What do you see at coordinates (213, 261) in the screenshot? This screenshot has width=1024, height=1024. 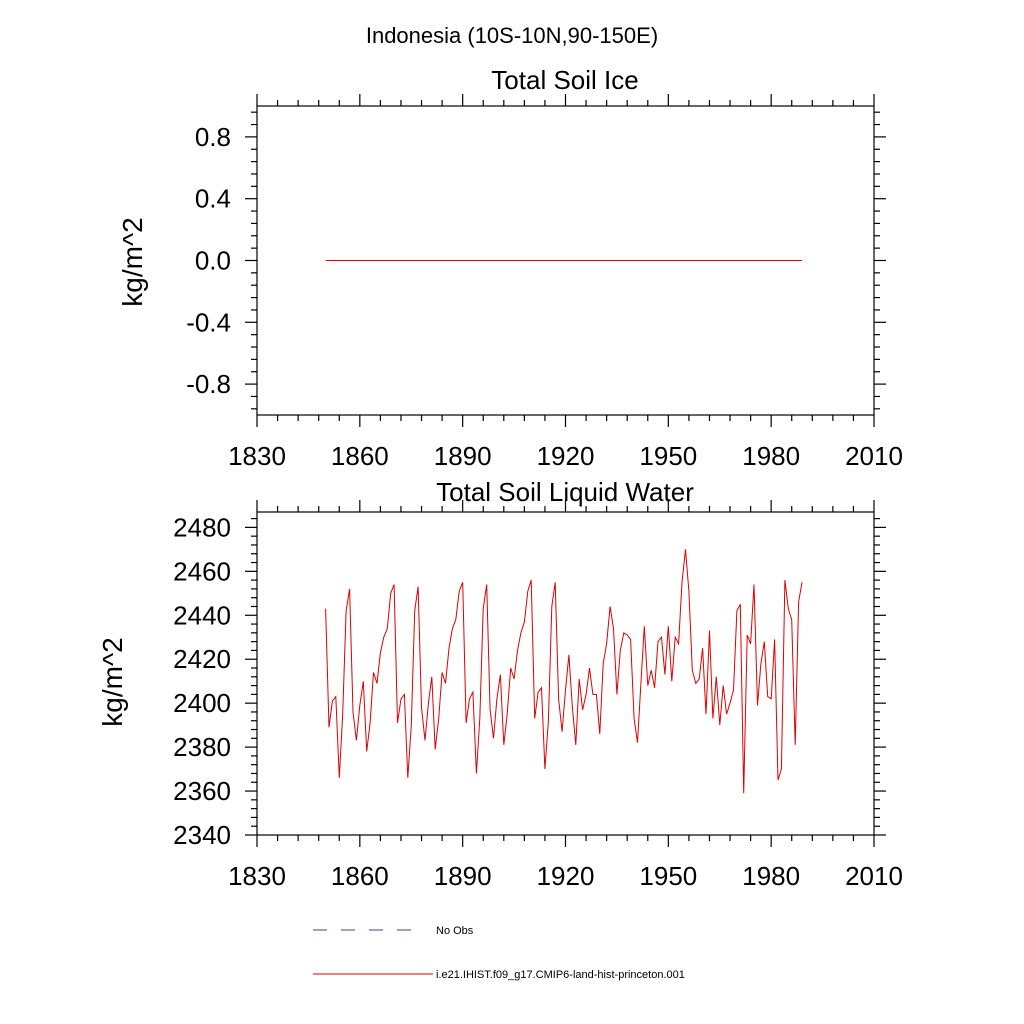 I see `y-tick-label: 0.0` at bounding box center [213, 261].